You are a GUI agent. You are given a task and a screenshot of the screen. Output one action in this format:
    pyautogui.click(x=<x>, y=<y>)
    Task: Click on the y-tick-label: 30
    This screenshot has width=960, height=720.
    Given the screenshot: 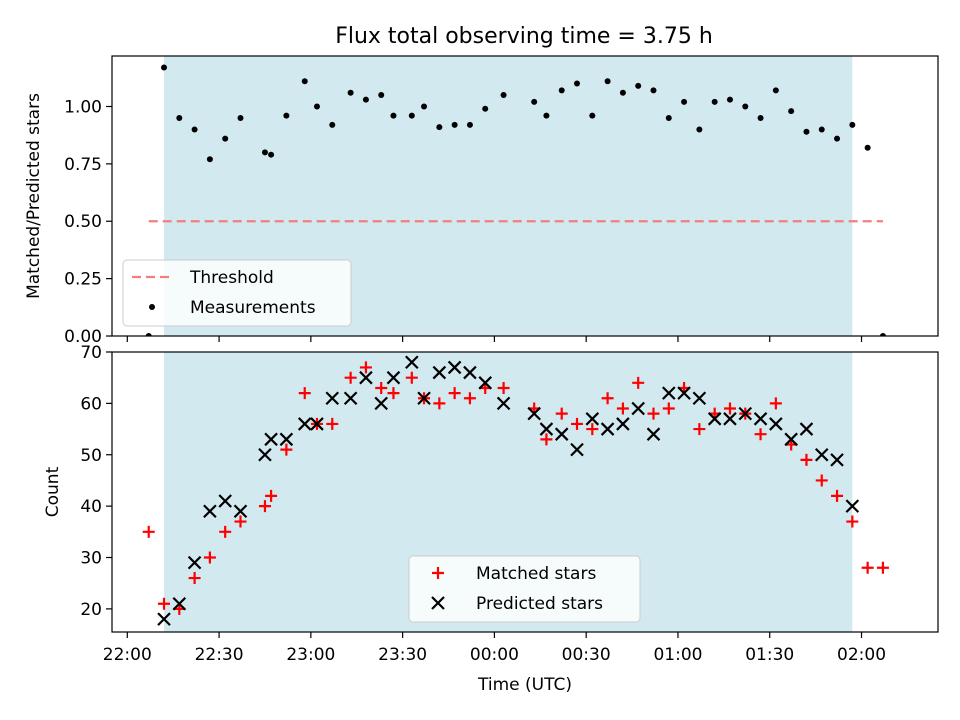 What is the action you would take?
    pyautogui.click(x=91, y=559)
    